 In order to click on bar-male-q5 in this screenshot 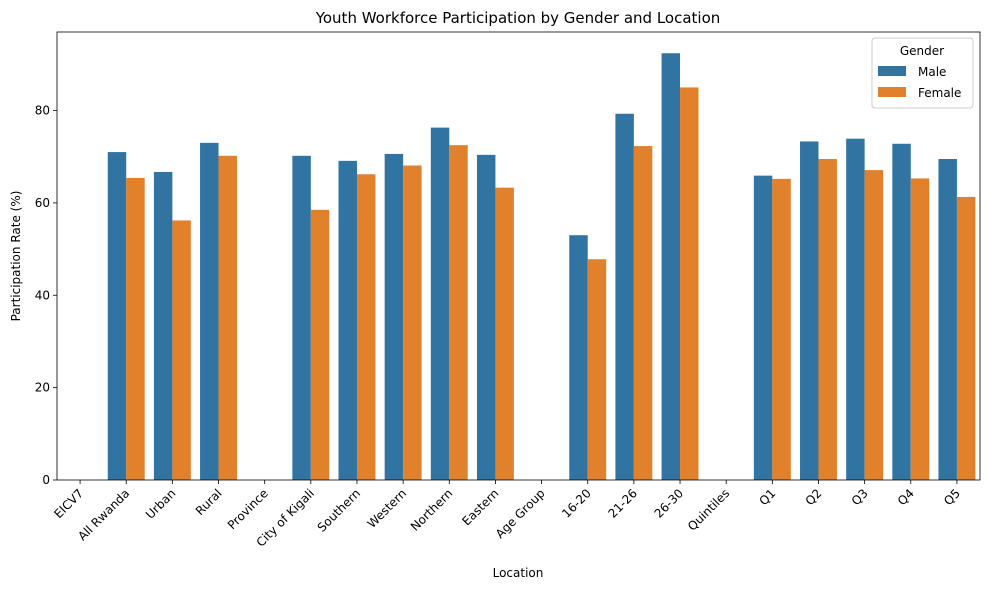, I will do `click(947, 319)`.